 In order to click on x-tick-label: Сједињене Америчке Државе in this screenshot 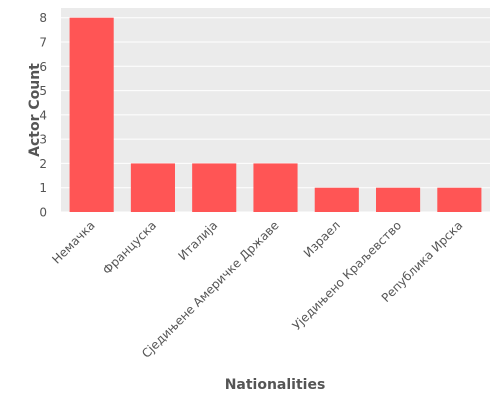, I will do `click(210, 289)`.